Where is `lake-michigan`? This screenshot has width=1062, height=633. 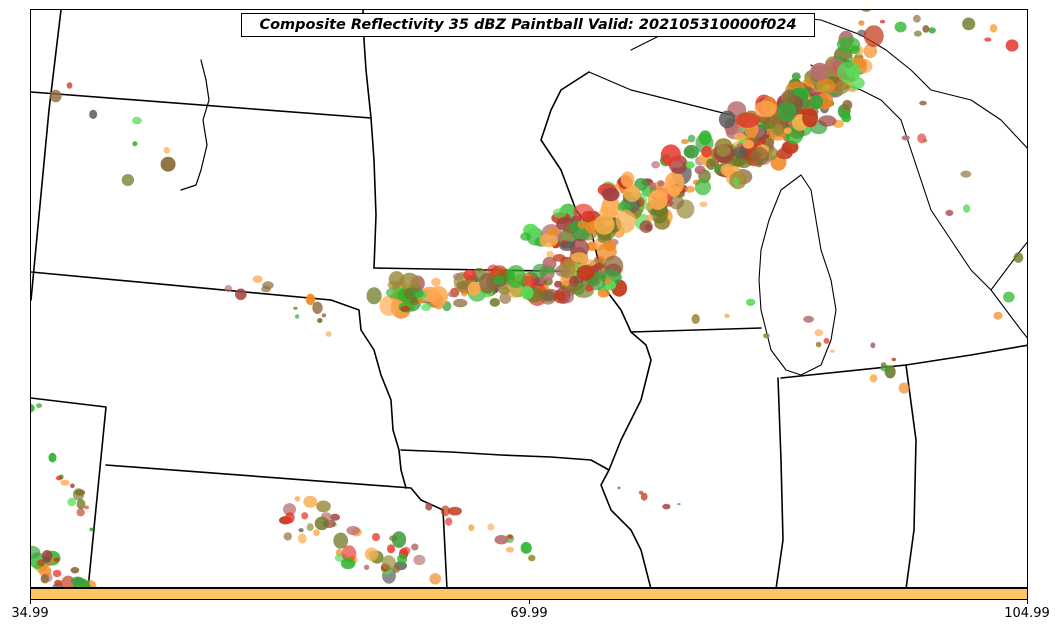
lake-michigan is located at coordinates (797, 275).